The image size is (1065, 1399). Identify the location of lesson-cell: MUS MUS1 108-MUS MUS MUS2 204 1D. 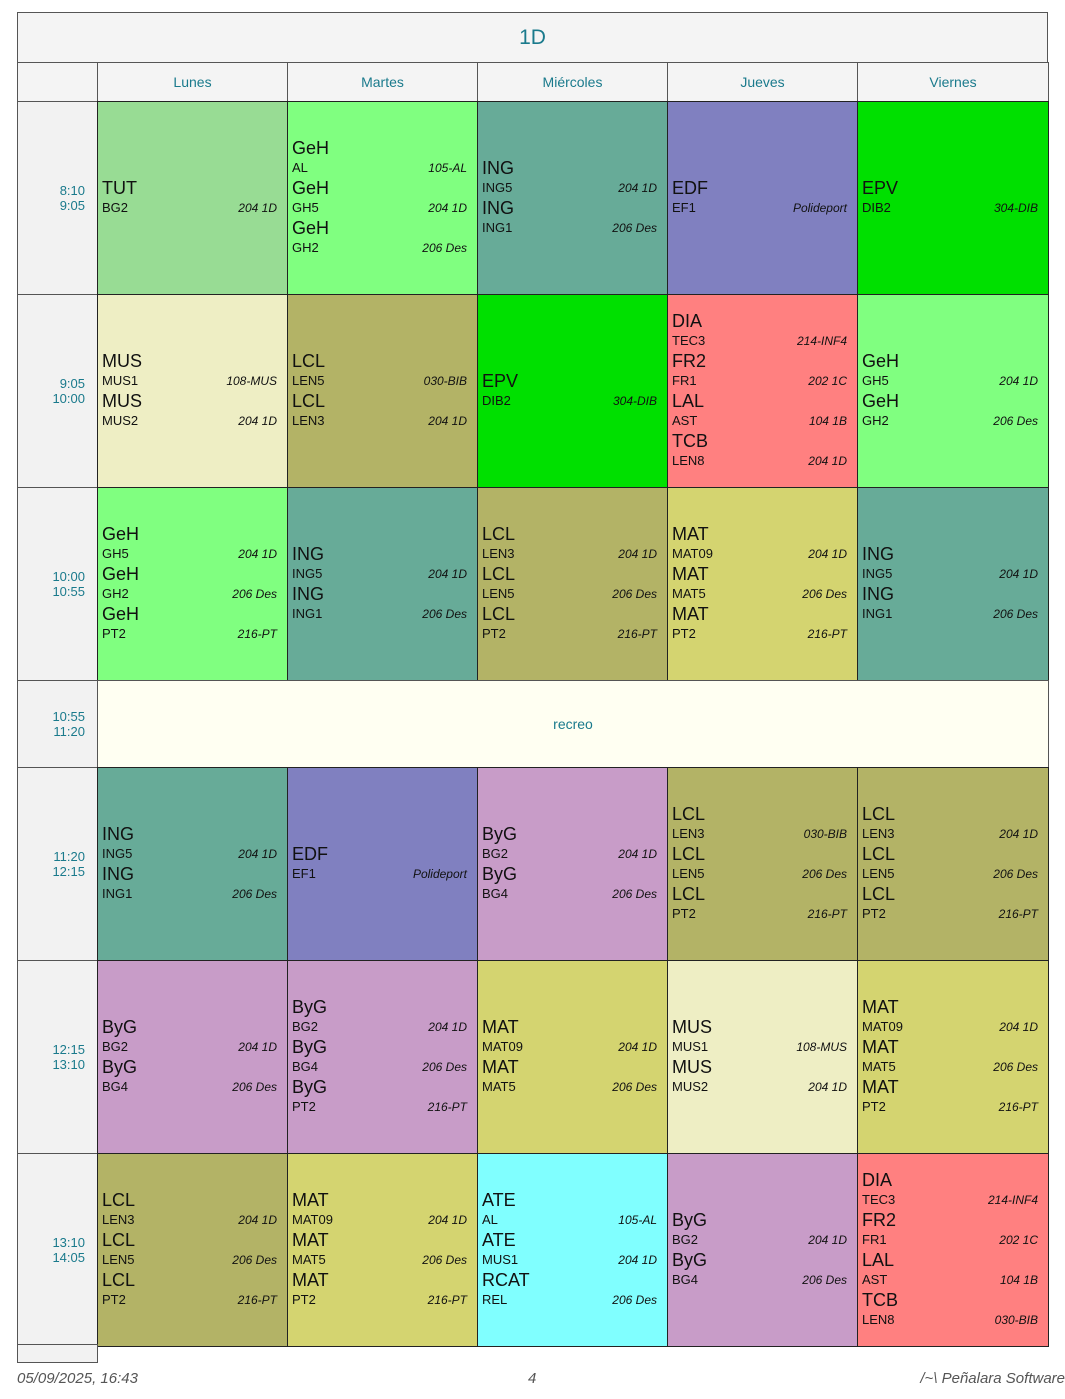
(192, 391).